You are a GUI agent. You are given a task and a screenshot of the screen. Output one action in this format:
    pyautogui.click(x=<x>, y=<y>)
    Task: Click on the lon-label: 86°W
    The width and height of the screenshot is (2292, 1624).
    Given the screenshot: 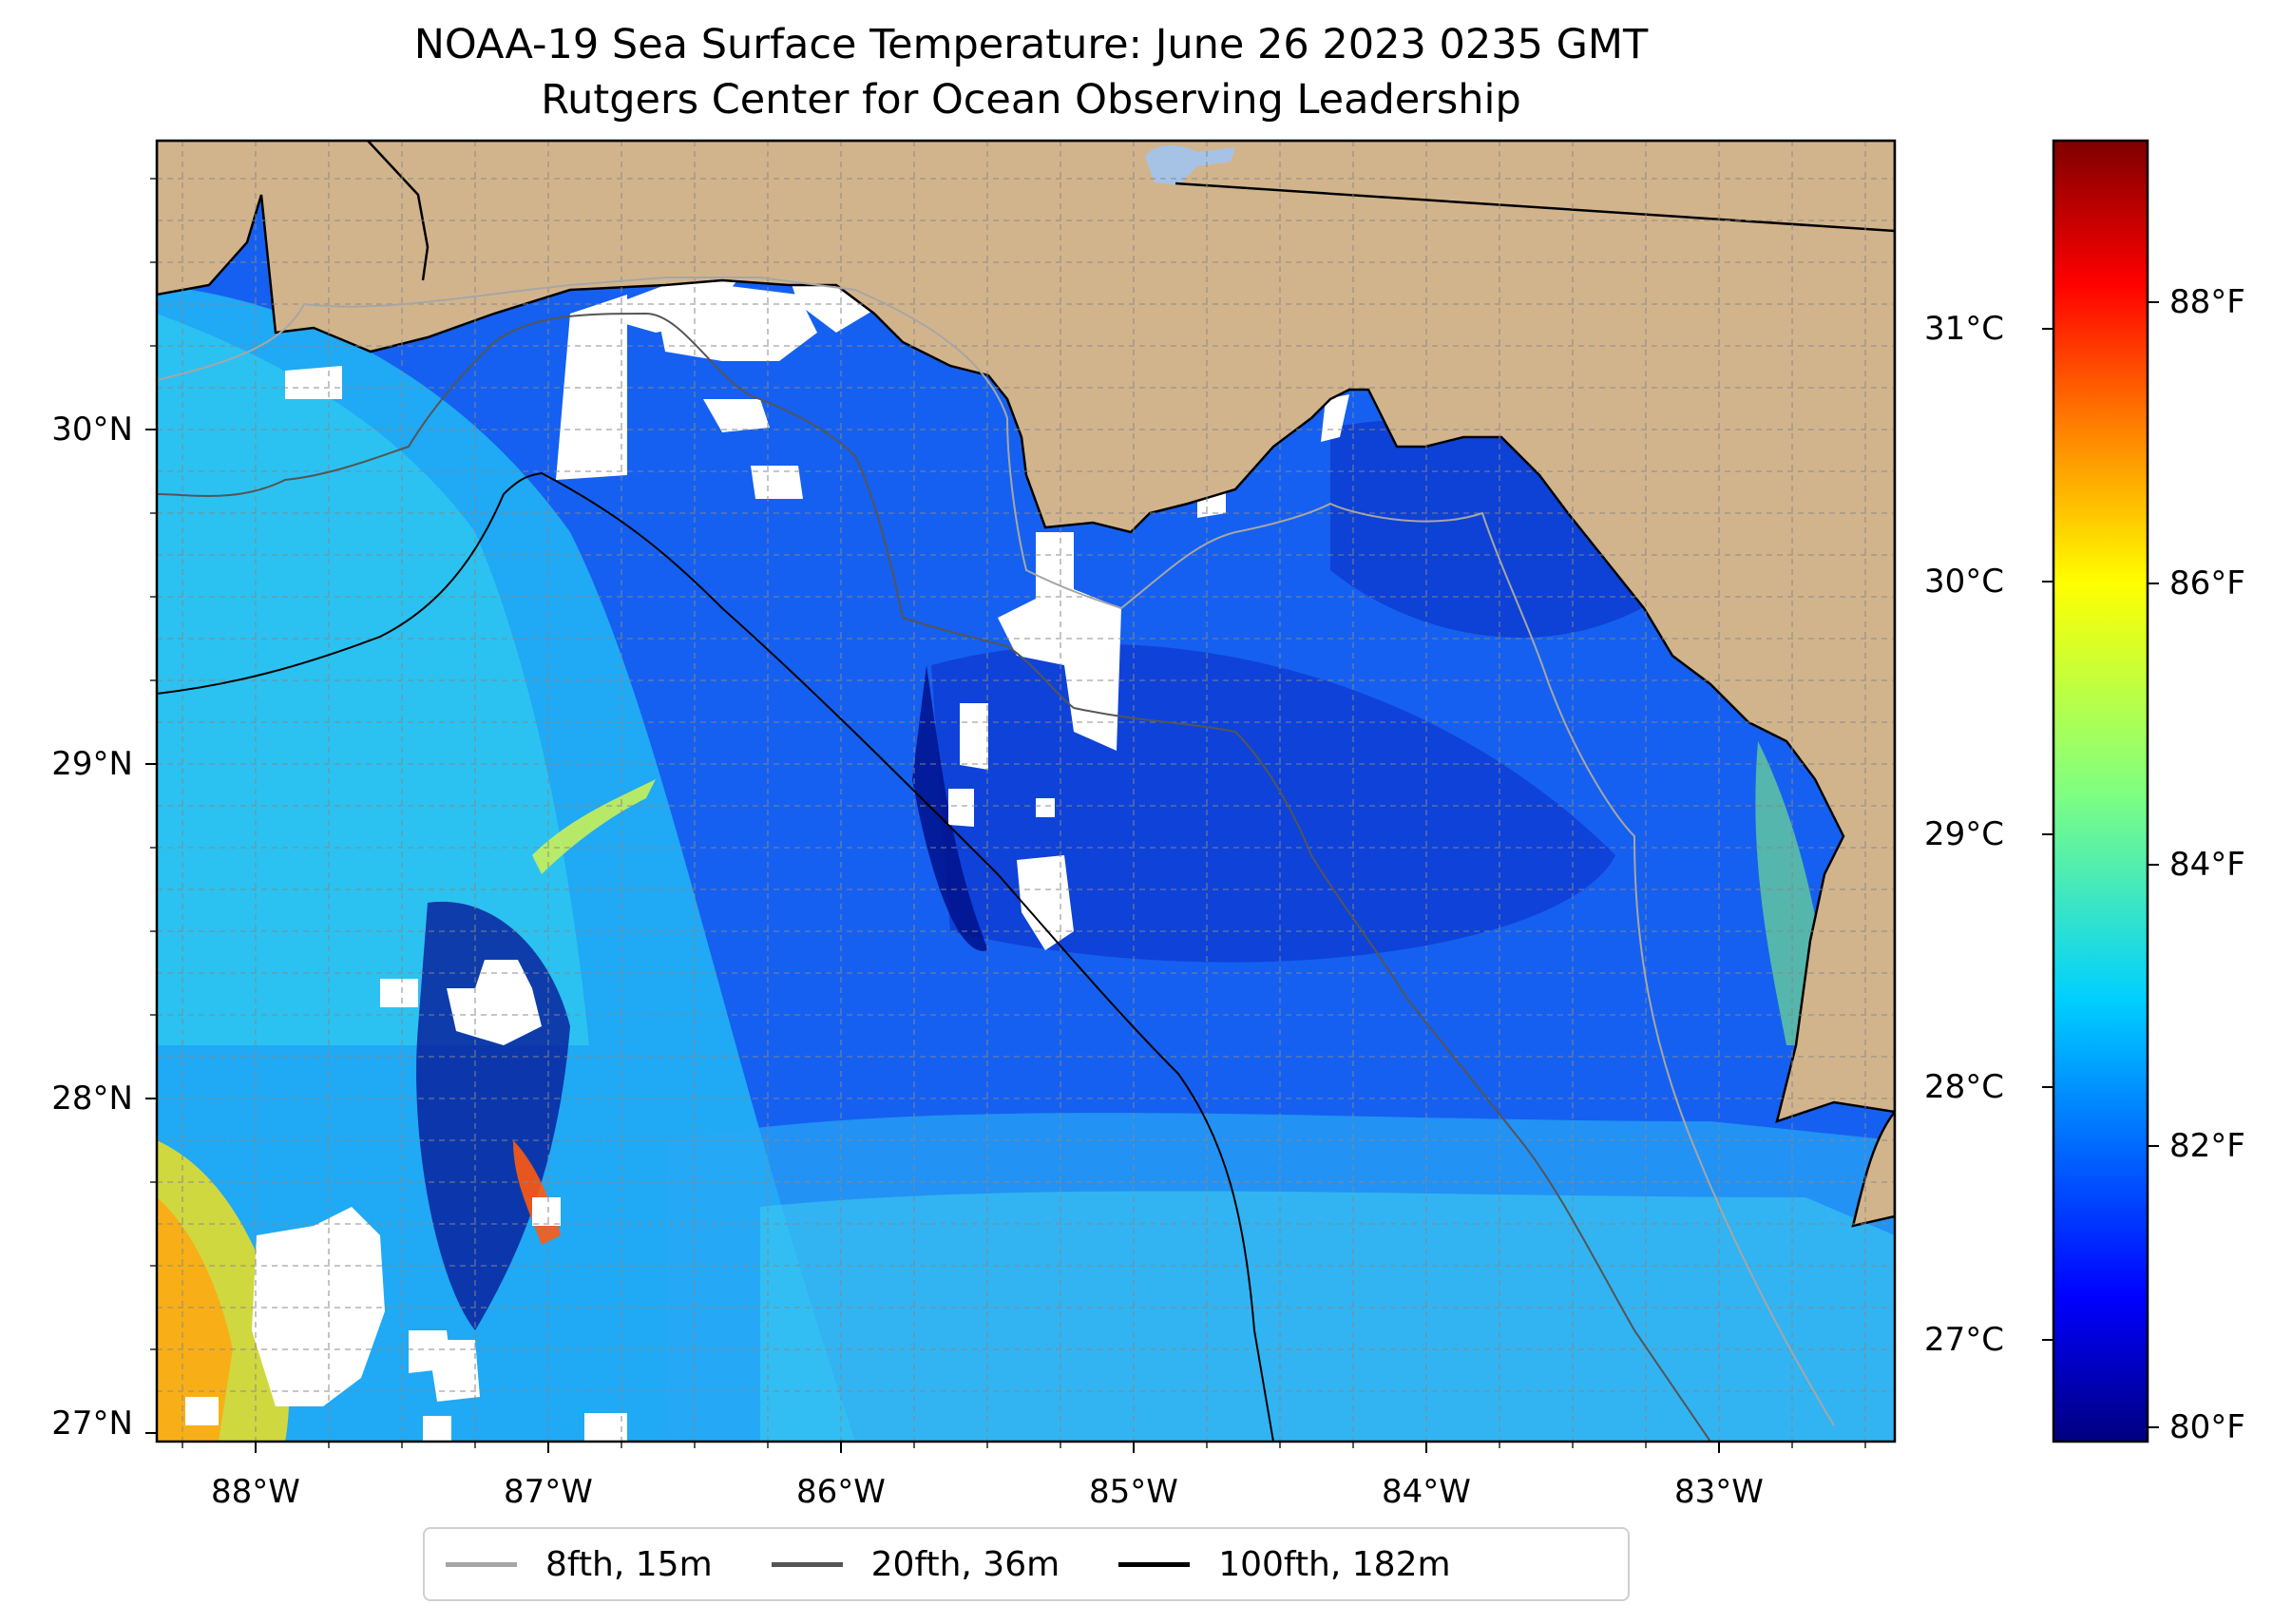 What is the action you would take?
    pyautogui.click(x=841, y=1492)
    